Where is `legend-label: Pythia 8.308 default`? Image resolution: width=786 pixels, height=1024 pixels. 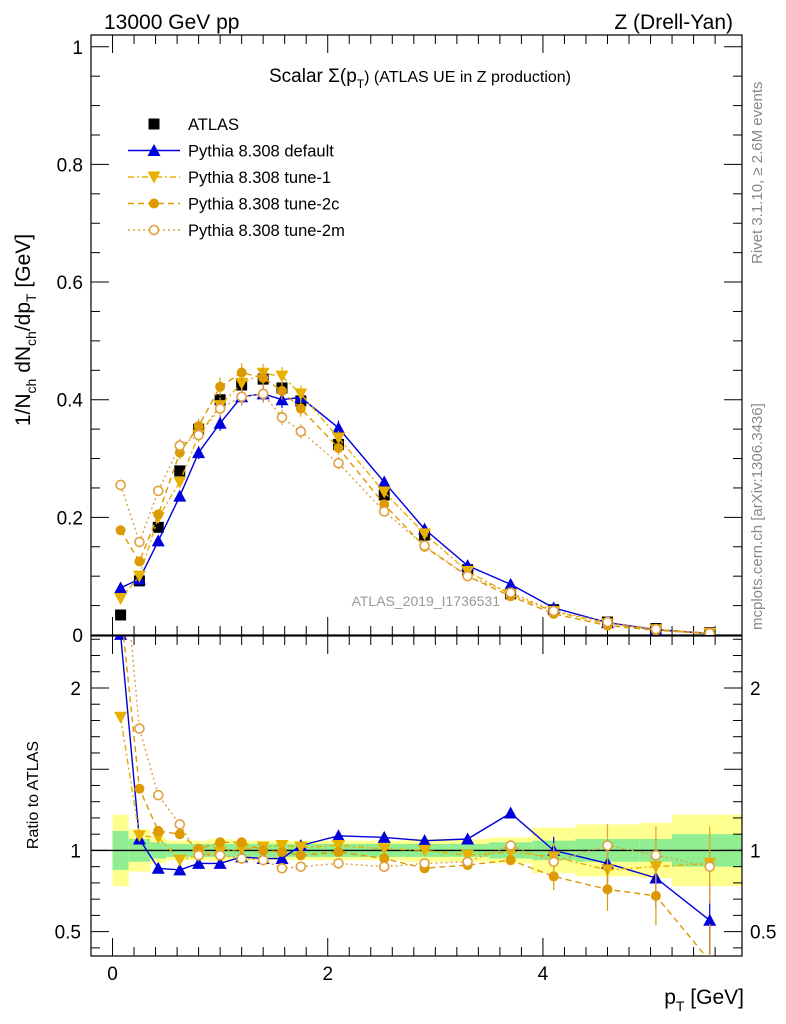 legend-label: Pythia 8.308 default is located at coordinates (261, 152).